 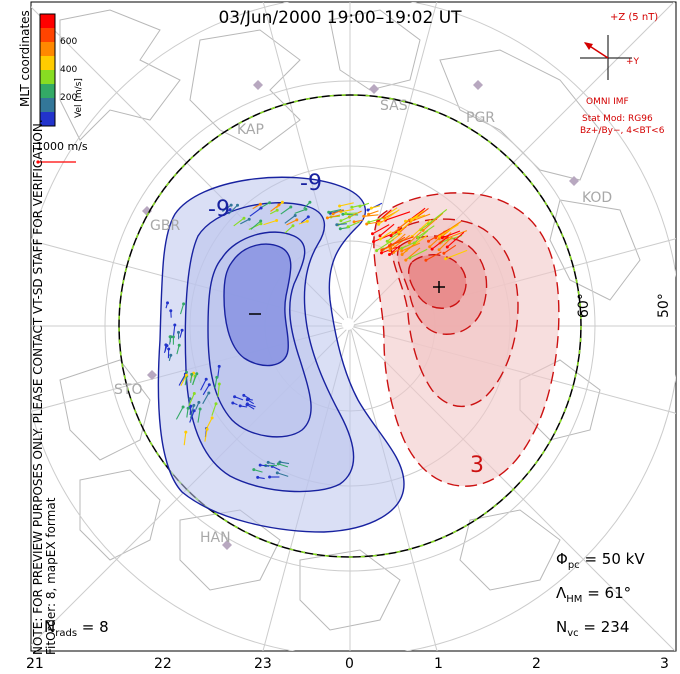 What do you see at coordinates (664, 664) in the screenshot?
I see `mlt-label: 3` at bounding box center [664, 664].